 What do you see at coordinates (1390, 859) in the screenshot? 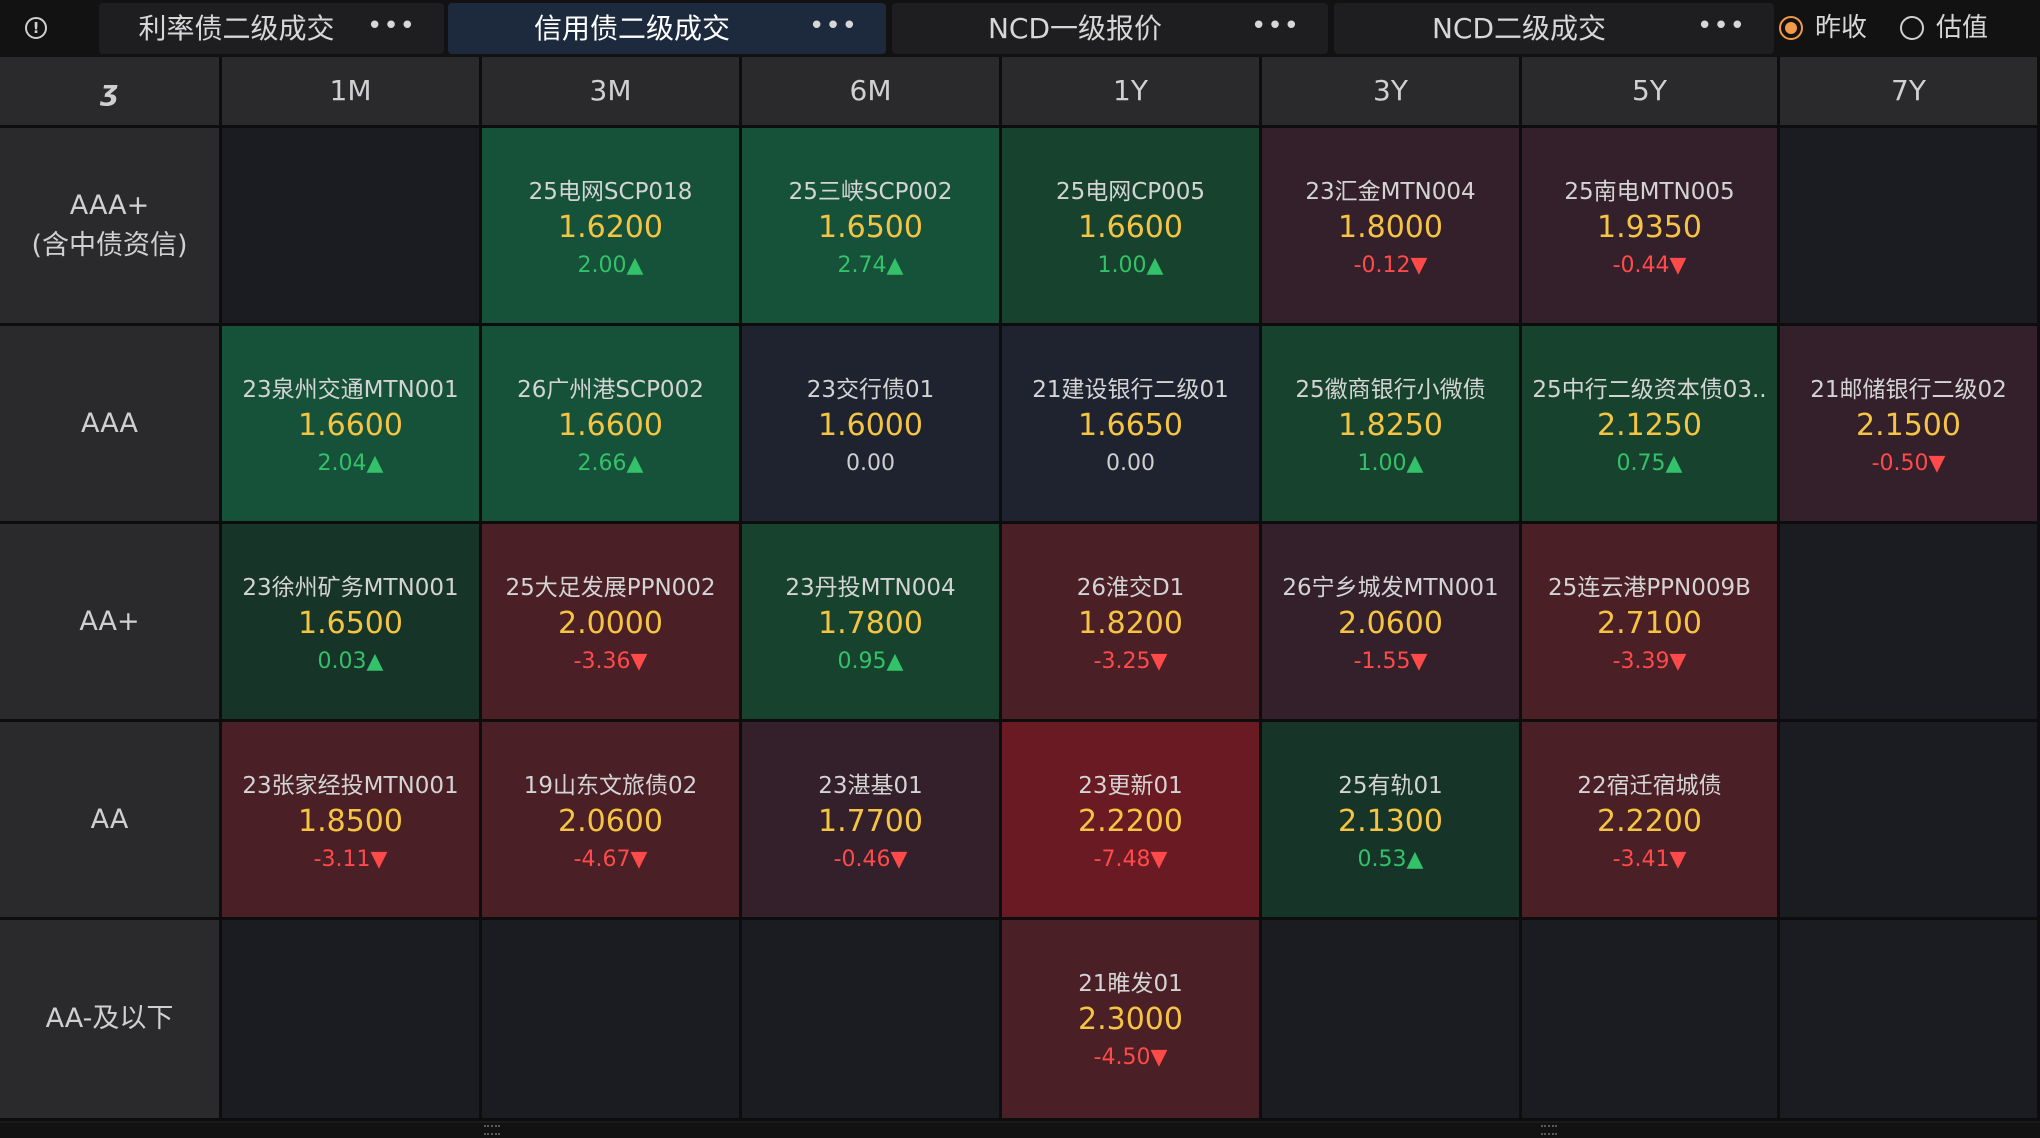
I see `bond-change: 0.53▲` at bounding box center [1390, 859].